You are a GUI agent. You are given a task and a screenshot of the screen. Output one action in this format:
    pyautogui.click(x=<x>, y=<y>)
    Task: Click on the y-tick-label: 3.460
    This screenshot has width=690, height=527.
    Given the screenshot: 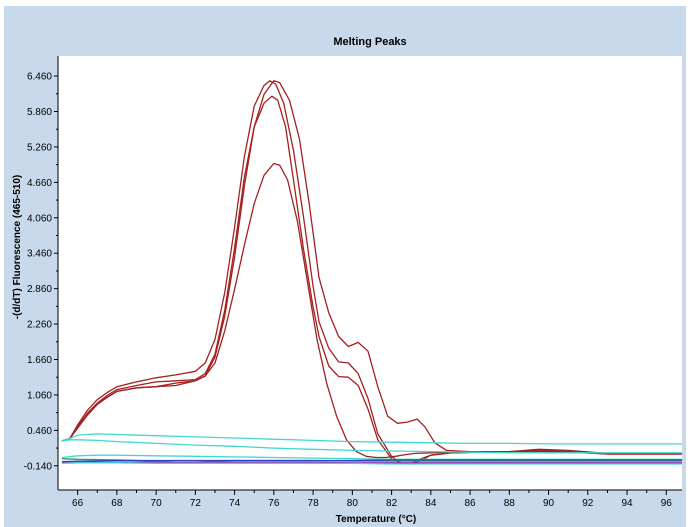 What is the action you would take?
    pyautogui.click(x=39, y=254)
    